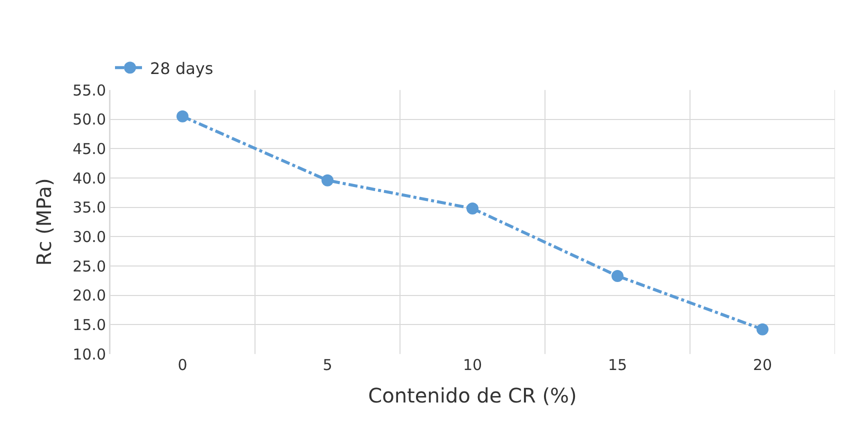 The height and width of the screenshot is (434, 865). Describe the element at coordinates (89, 178) in the screenshot. I see `y-tick-label: 40.0` at that location.